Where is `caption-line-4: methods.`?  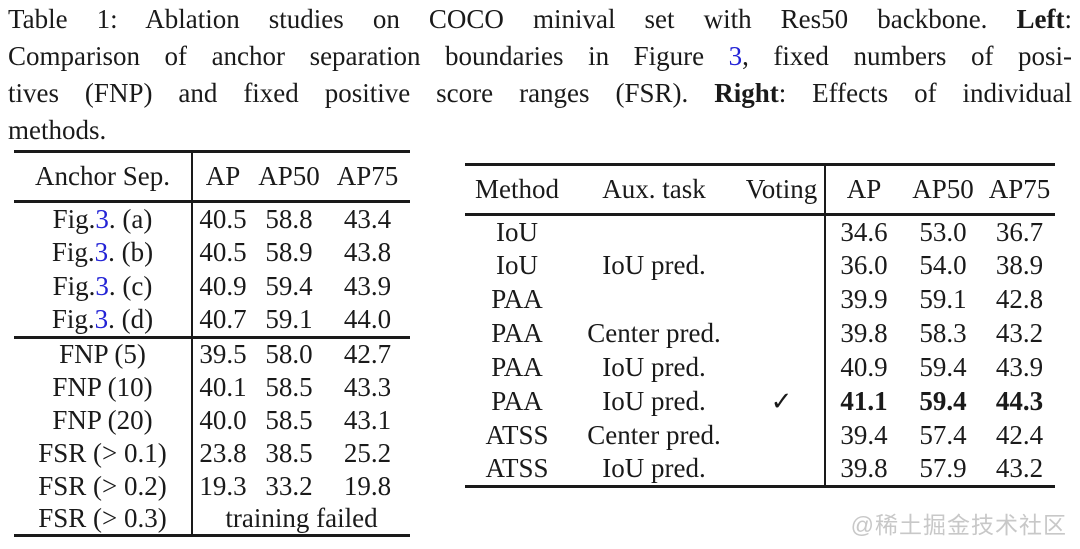
caption-line-4: methods. is located at coordinates (540, 130).